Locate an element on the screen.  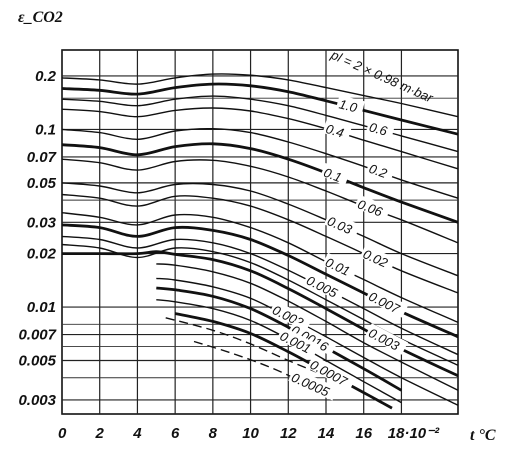
series-label: 0.6 is located at coordinates (379, 128).